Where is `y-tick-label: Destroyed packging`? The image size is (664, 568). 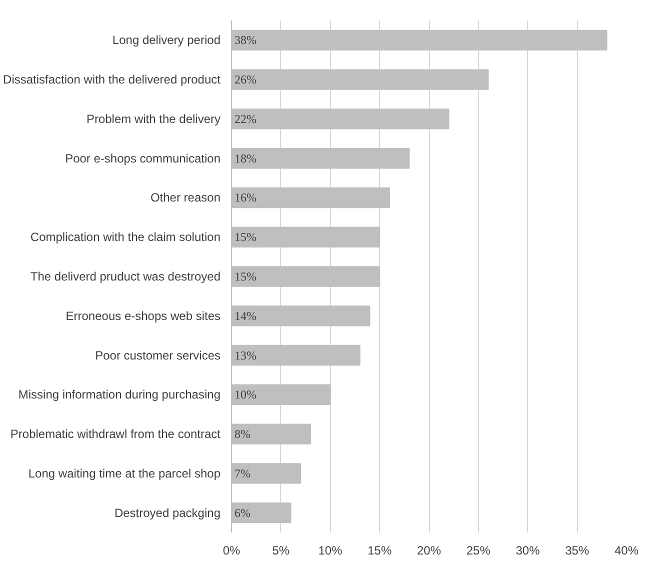 y-tick-label: Destroyed packging is located at coordinates (167, 513).